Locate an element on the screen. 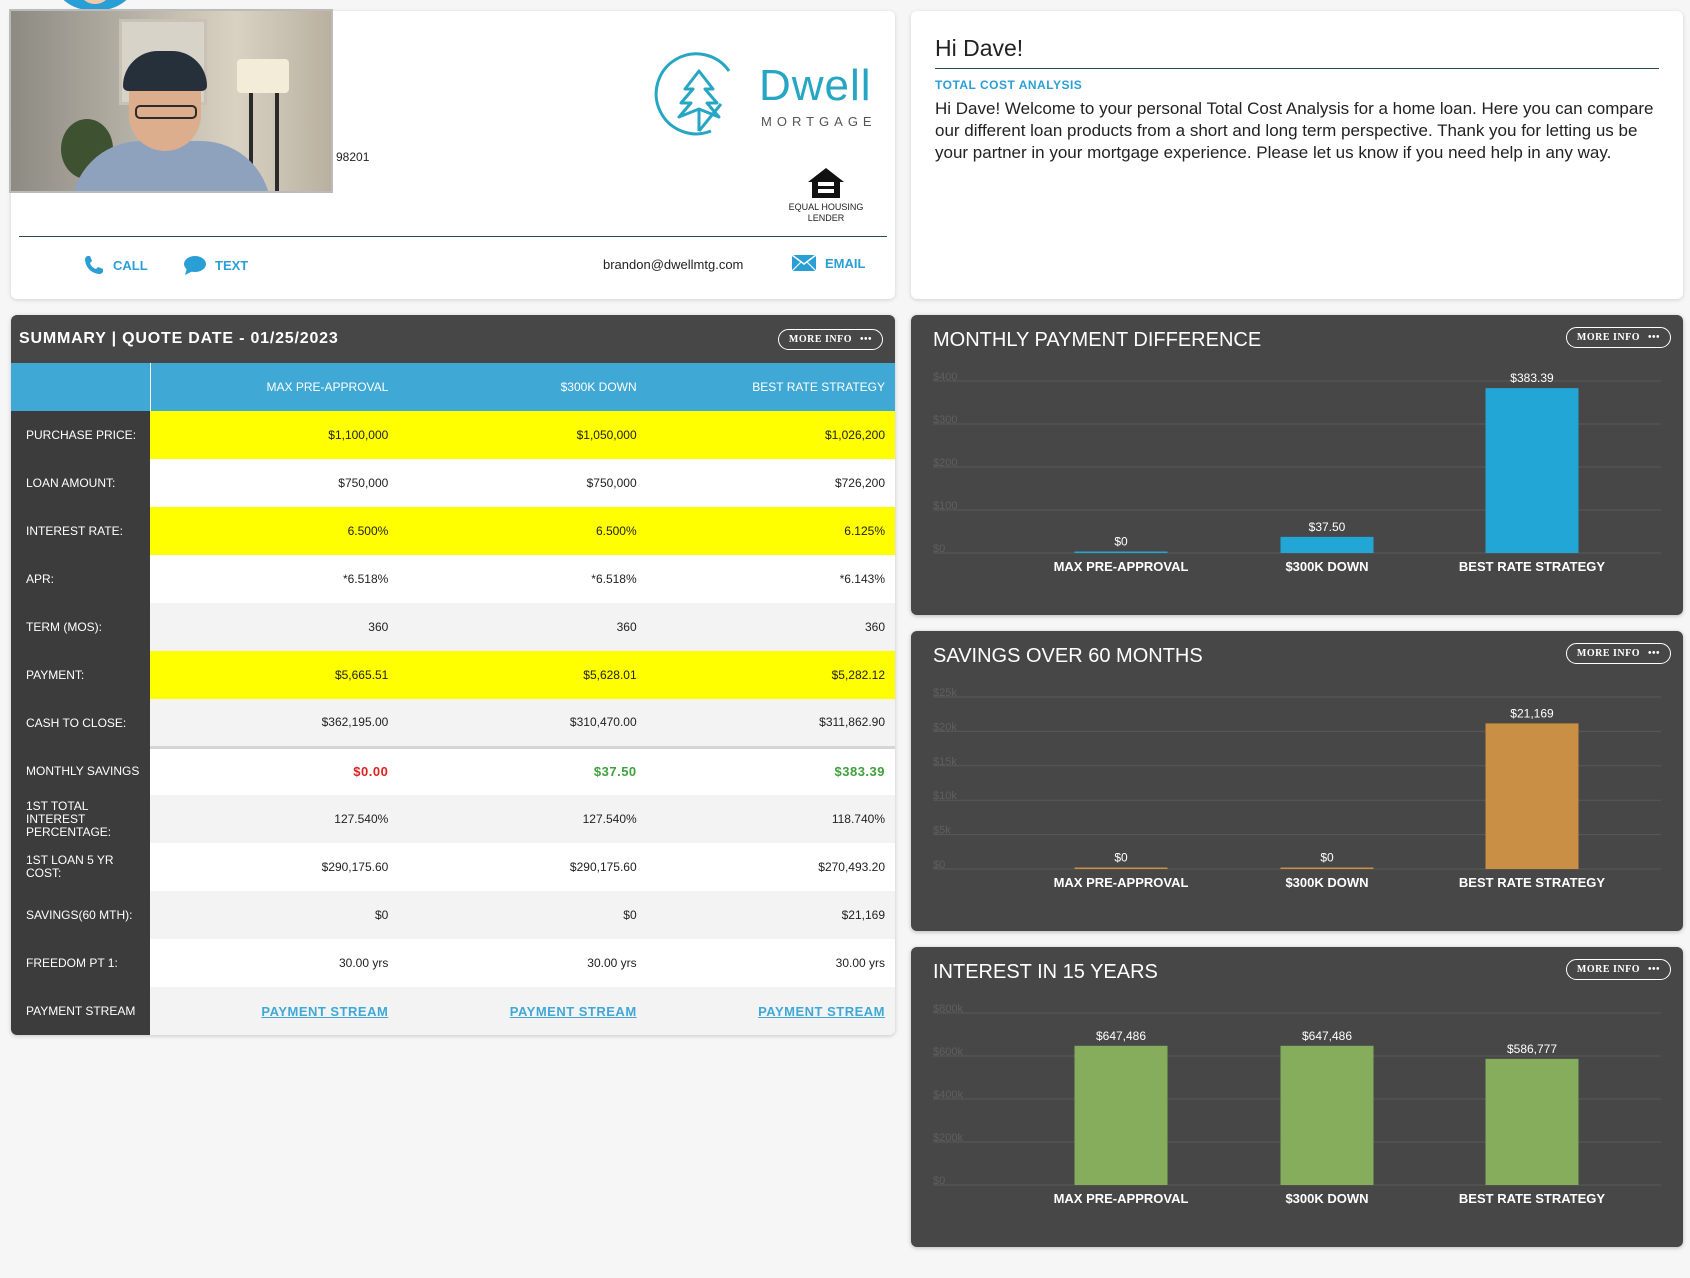  table-cell: PAYMENT STREAM is located at coordinates (770, 1011).